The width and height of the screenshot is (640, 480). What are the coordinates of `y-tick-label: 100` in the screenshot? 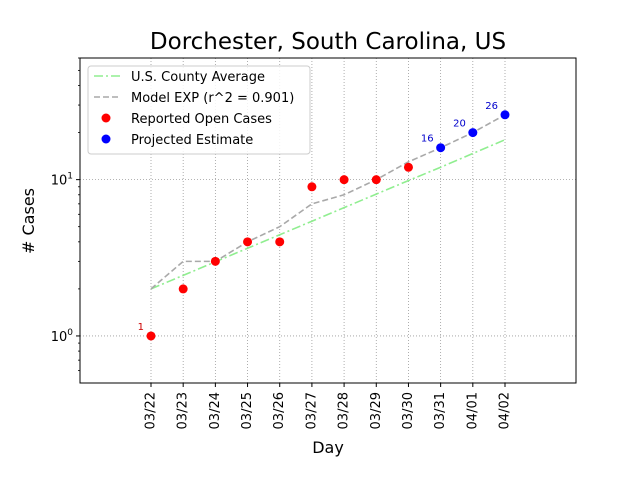 It's located at (62, 336).